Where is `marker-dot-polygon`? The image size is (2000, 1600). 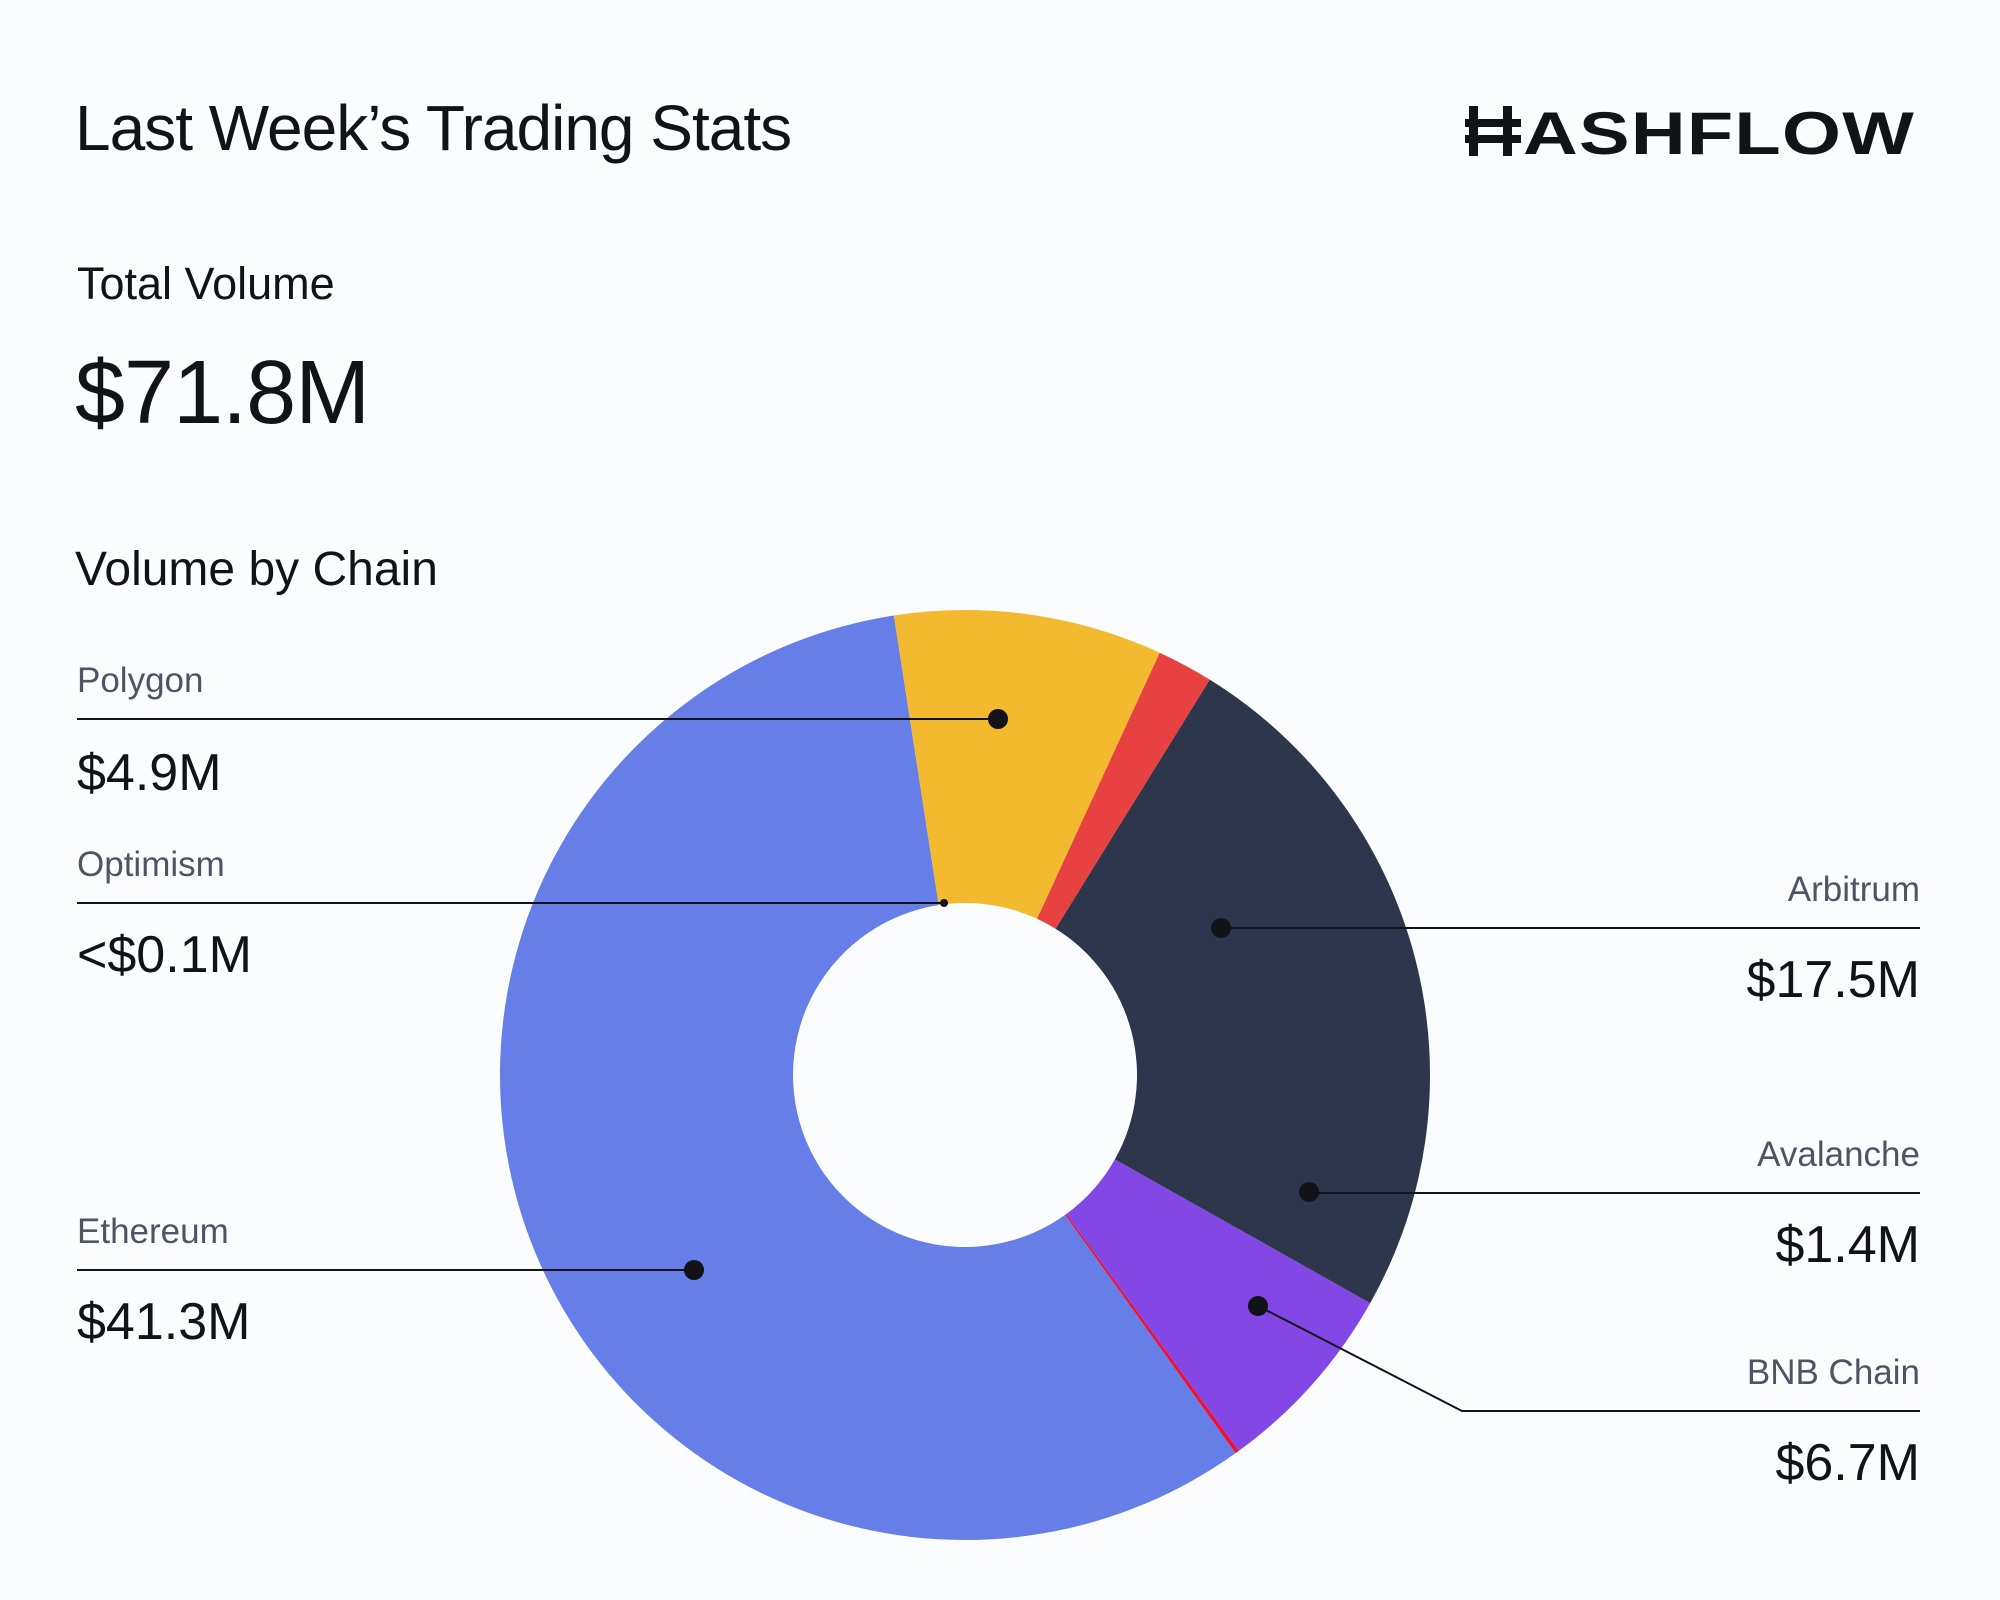
marker-dot-polygon is located at coordinates (998, 719).